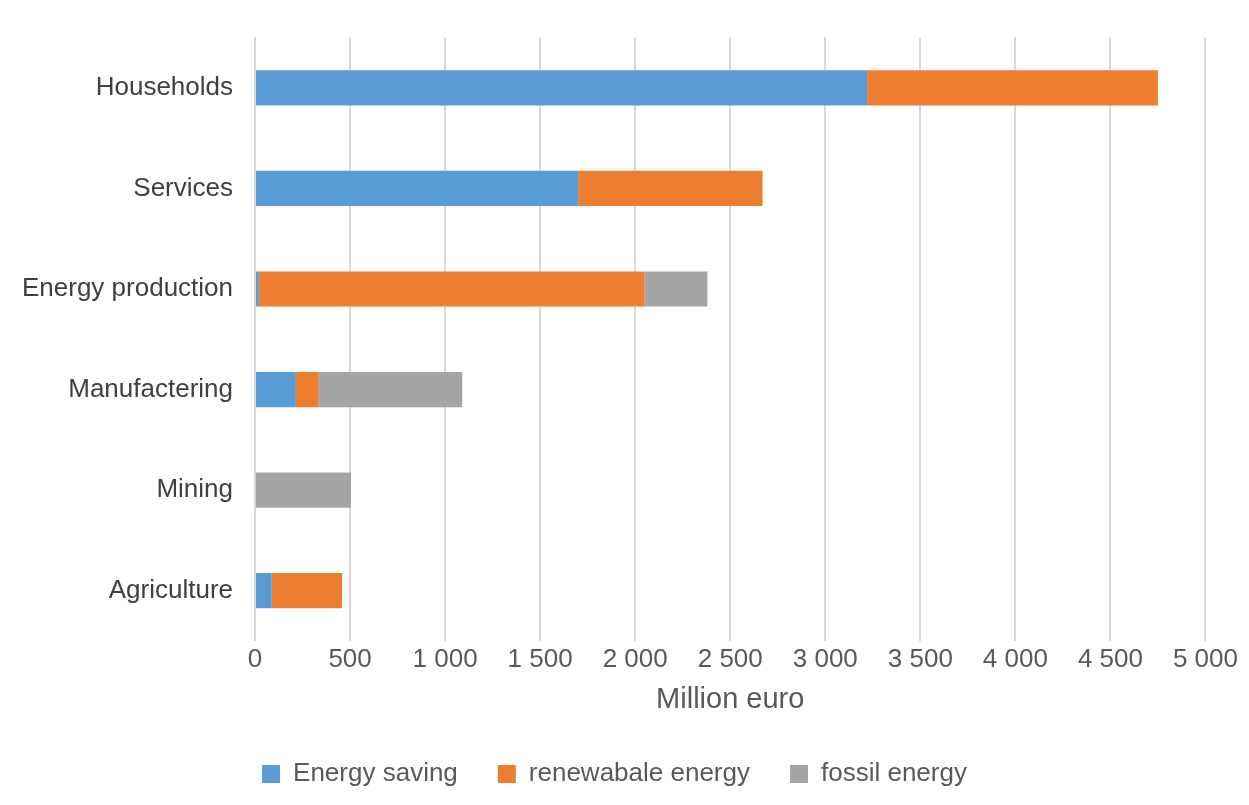  Describe the element at coordinates (1110, 657) in the screenshot. I see `x-tick-label: 4 500` at that location.